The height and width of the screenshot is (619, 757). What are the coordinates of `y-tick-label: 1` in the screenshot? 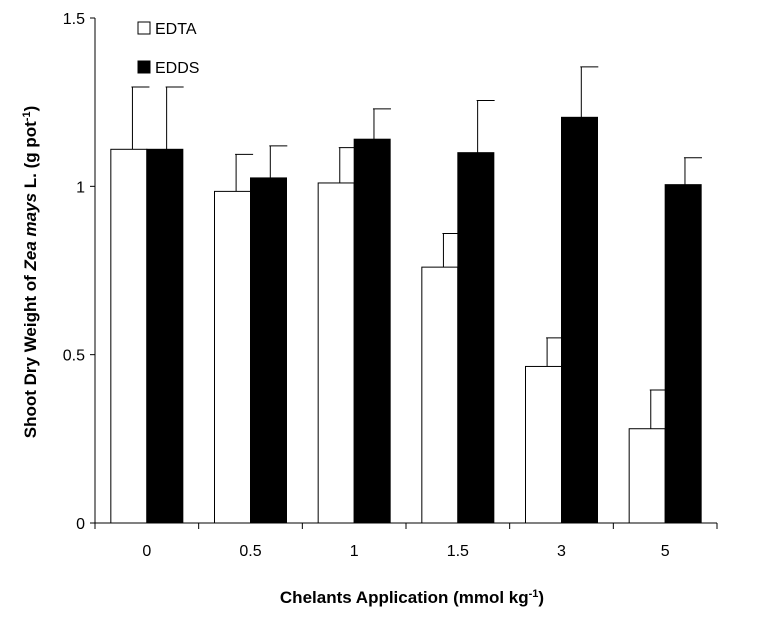 It's located at (80, 187).